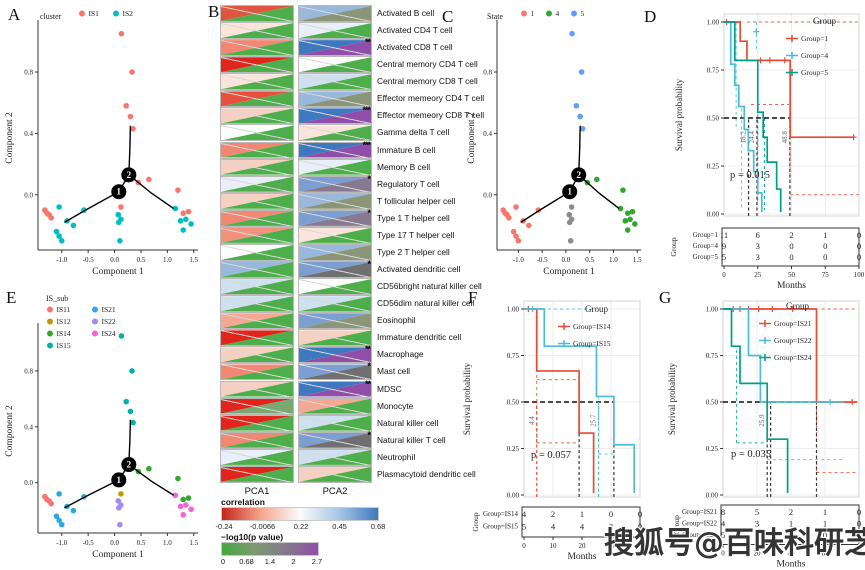 Image resolution: width=865 pixels, height=570 pixels. What do you see at coordinates (793, 357) in the screenshot?
I see `legend-label: Group=IS24` at bounding box center [793, 357].